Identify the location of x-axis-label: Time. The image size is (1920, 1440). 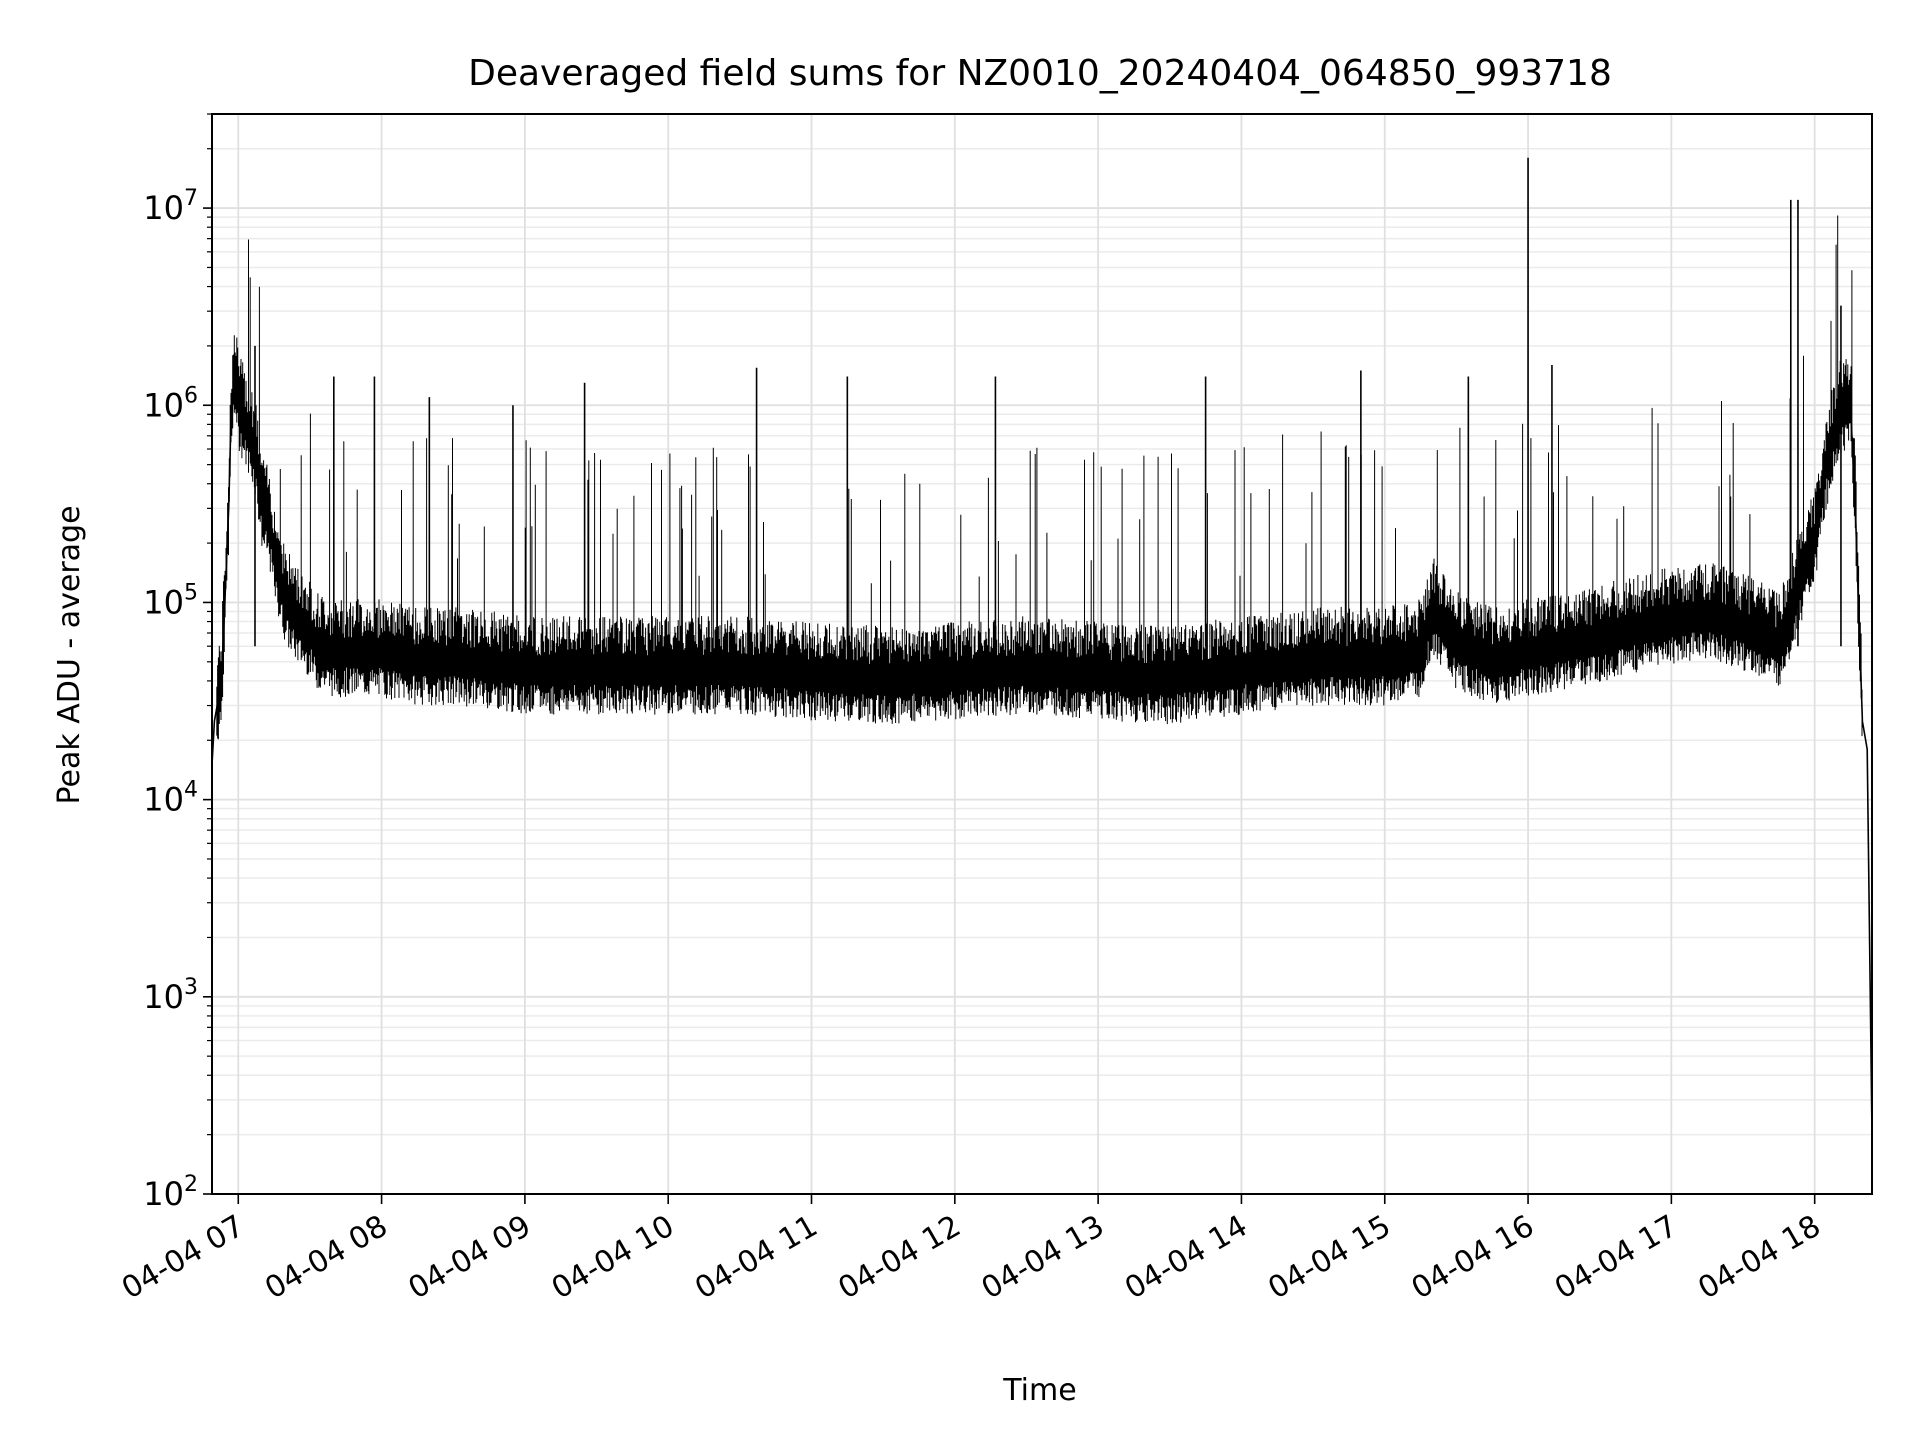
(1039, 1390).